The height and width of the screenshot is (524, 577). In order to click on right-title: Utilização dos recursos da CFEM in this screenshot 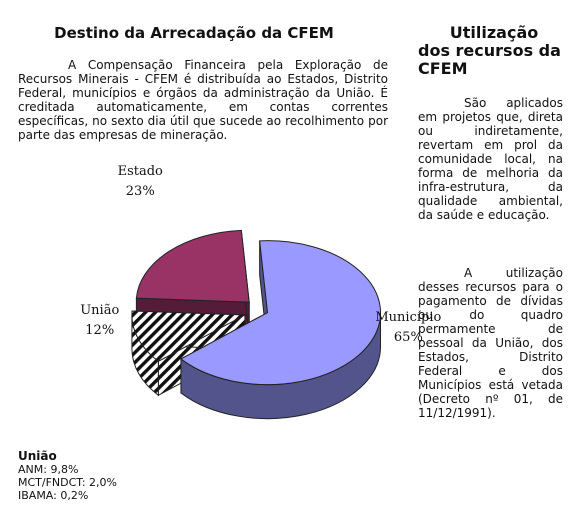, I will do `click(494, 51)`.